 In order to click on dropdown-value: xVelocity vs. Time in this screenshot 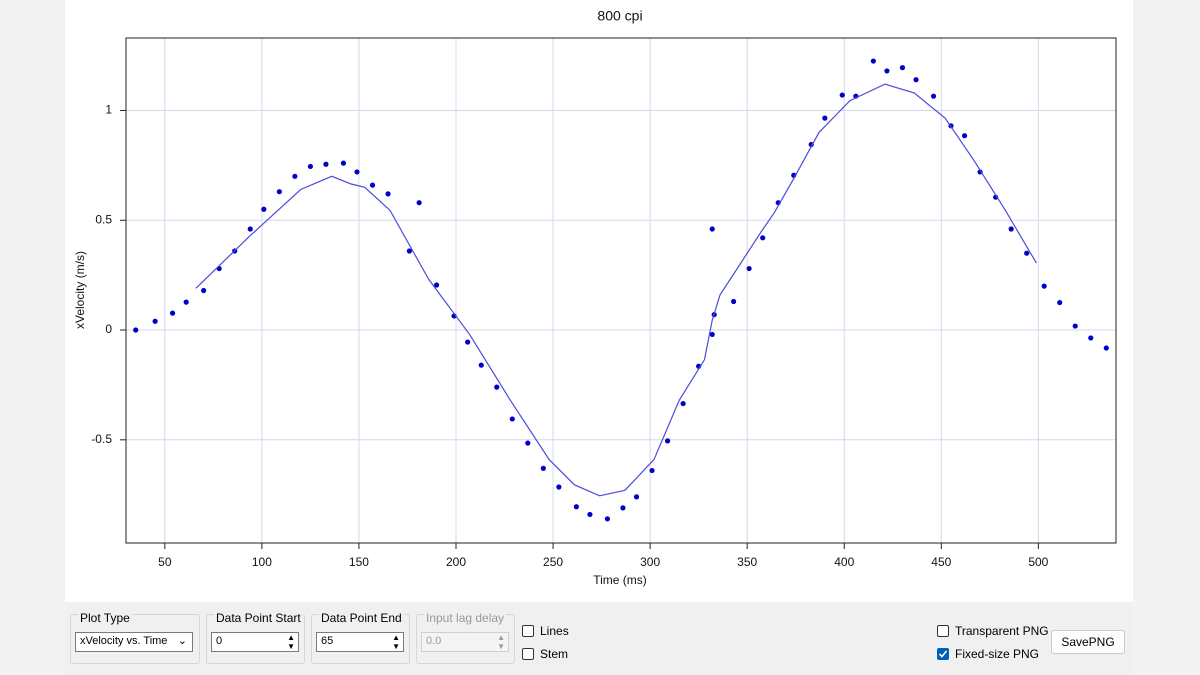, I will do `click(124, 641)`.